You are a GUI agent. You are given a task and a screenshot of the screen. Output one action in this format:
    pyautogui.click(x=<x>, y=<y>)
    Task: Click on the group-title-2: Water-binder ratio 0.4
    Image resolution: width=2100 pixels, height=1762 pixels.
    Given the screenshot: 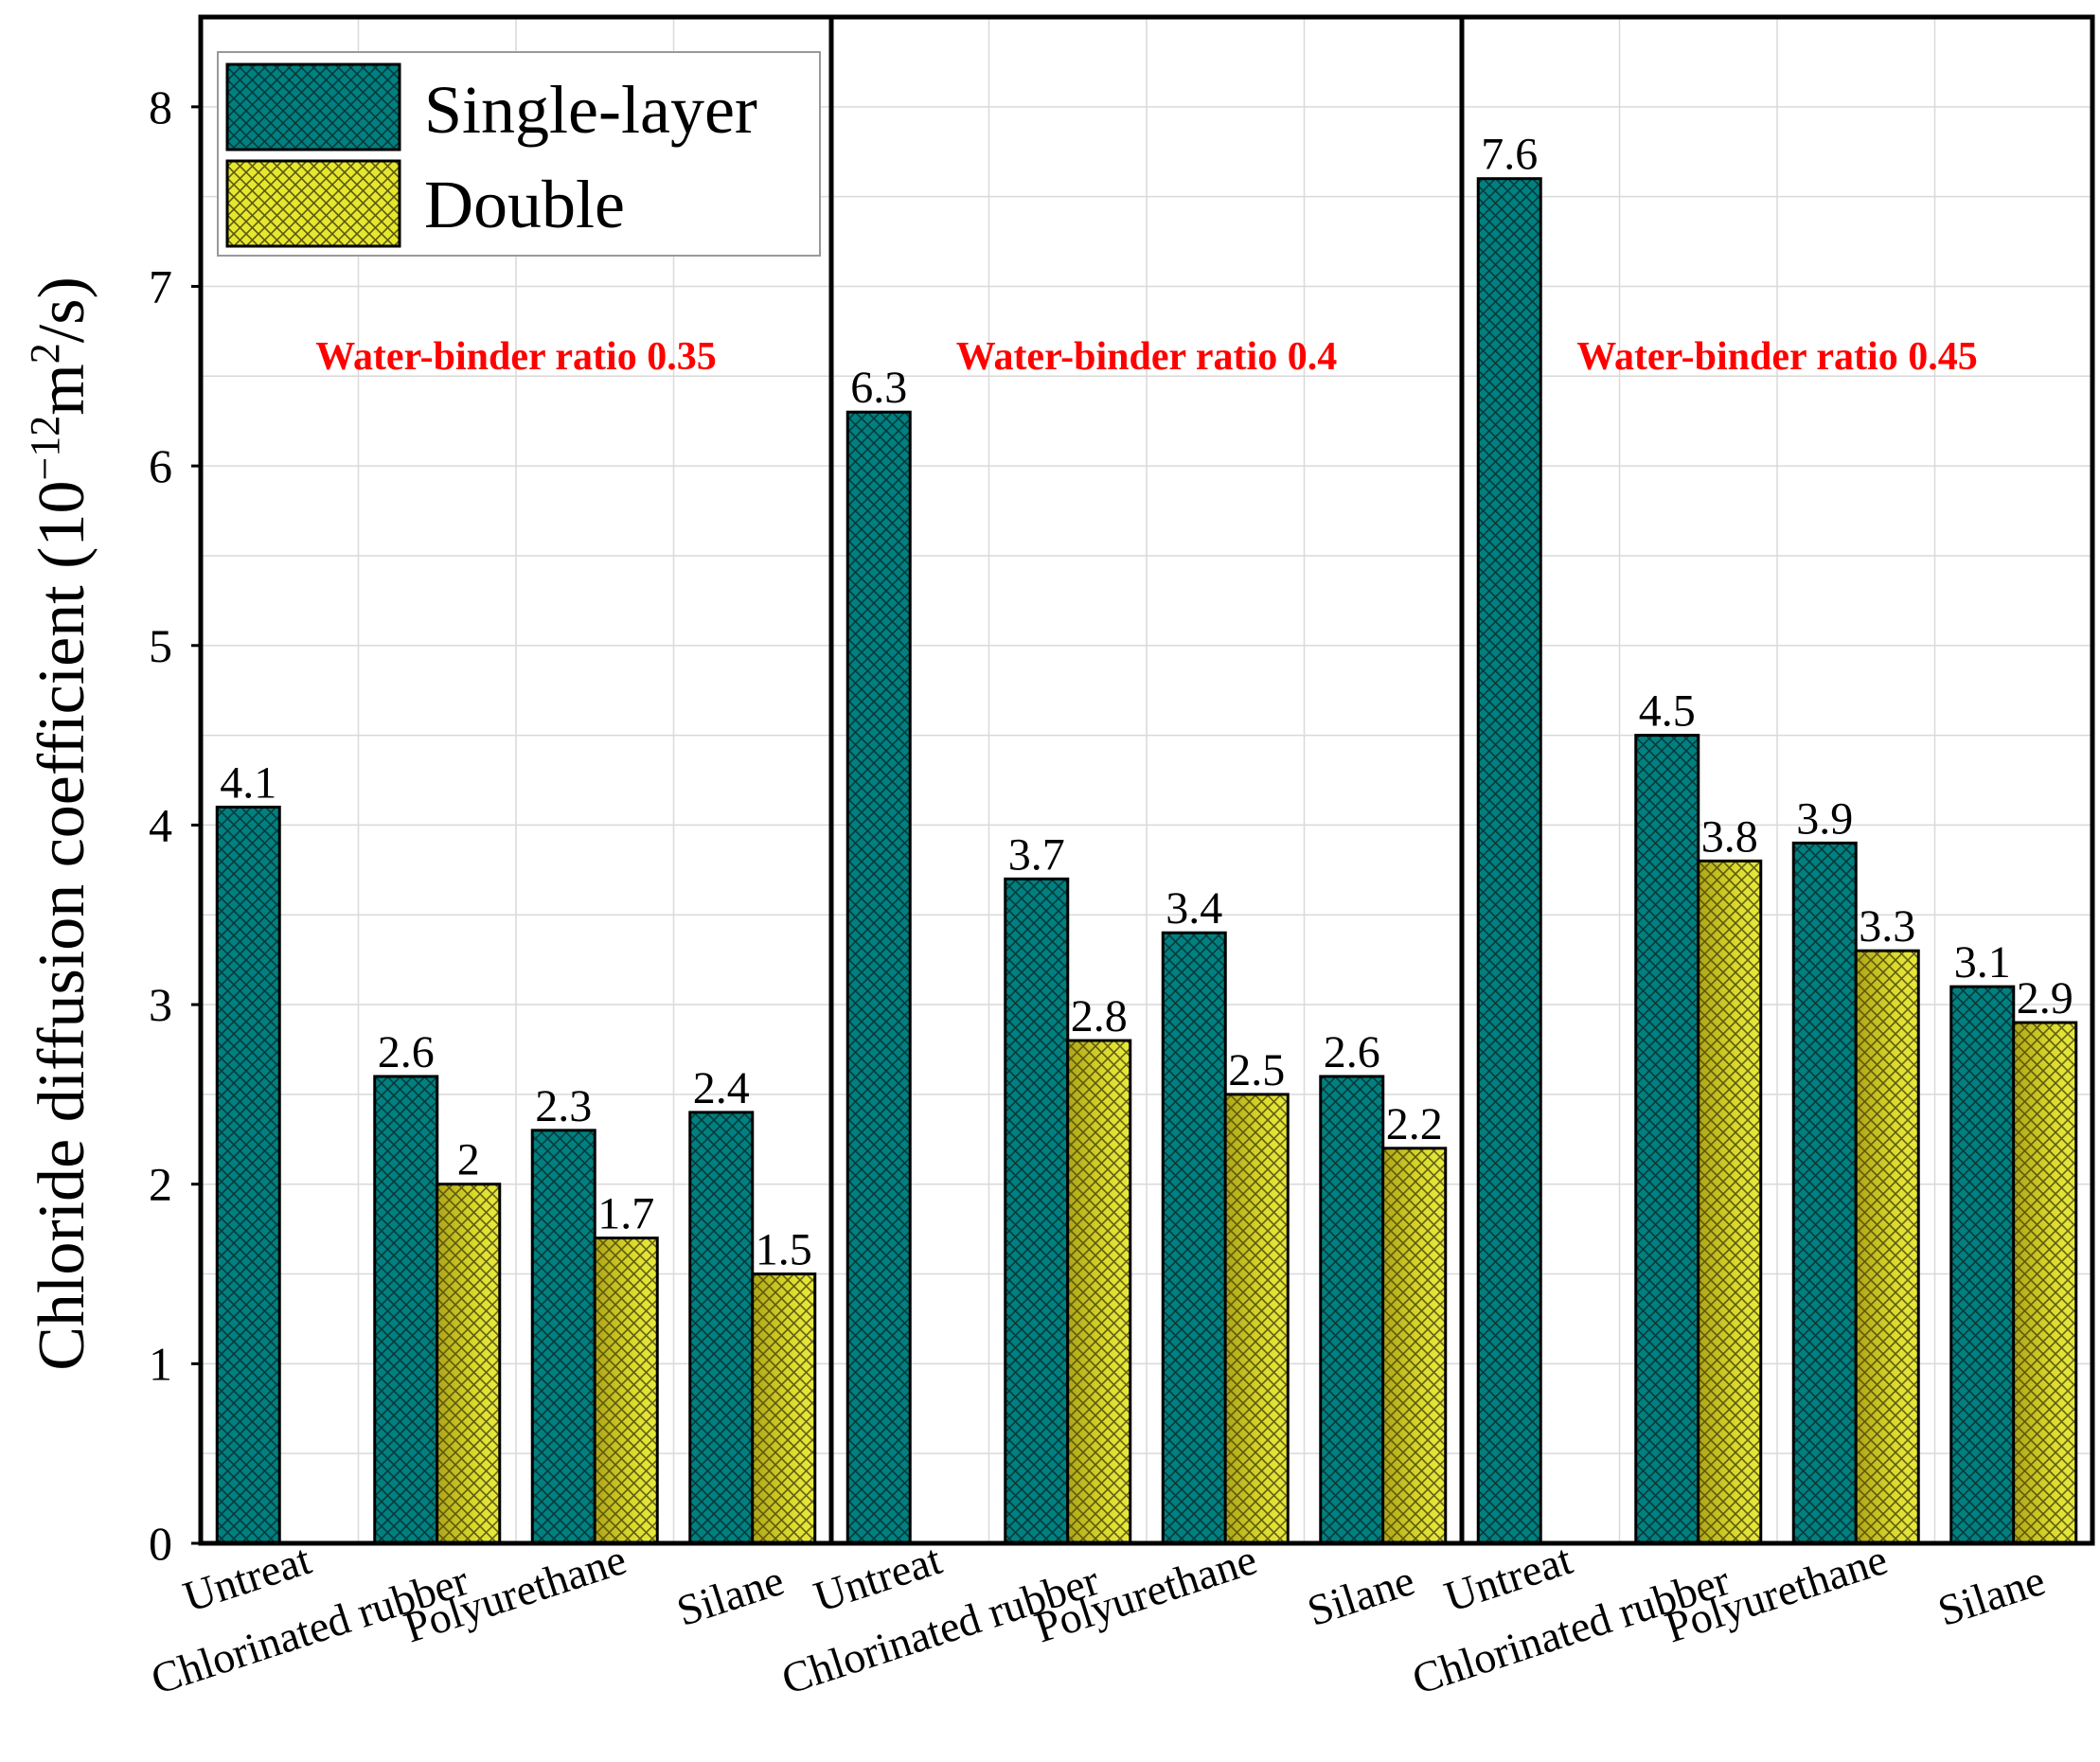 What is the action you would take?
    pyautogui.click(x=1146, y=357)
    